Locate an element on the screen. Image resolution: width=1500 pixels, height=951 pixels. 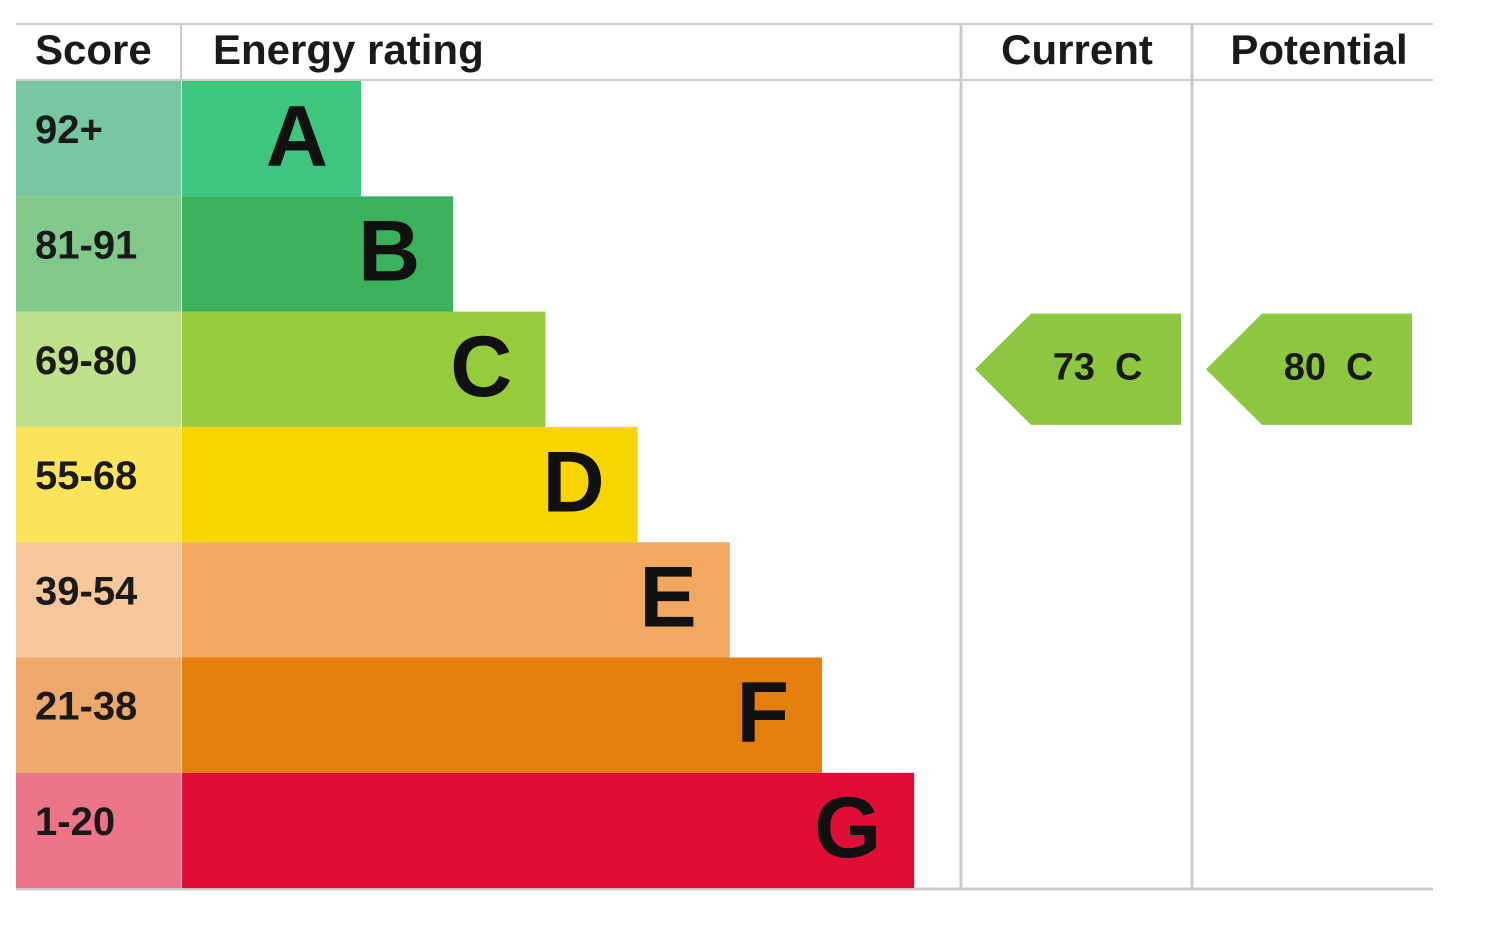
score-label: 1-20 is located at coordinates (75, 822).